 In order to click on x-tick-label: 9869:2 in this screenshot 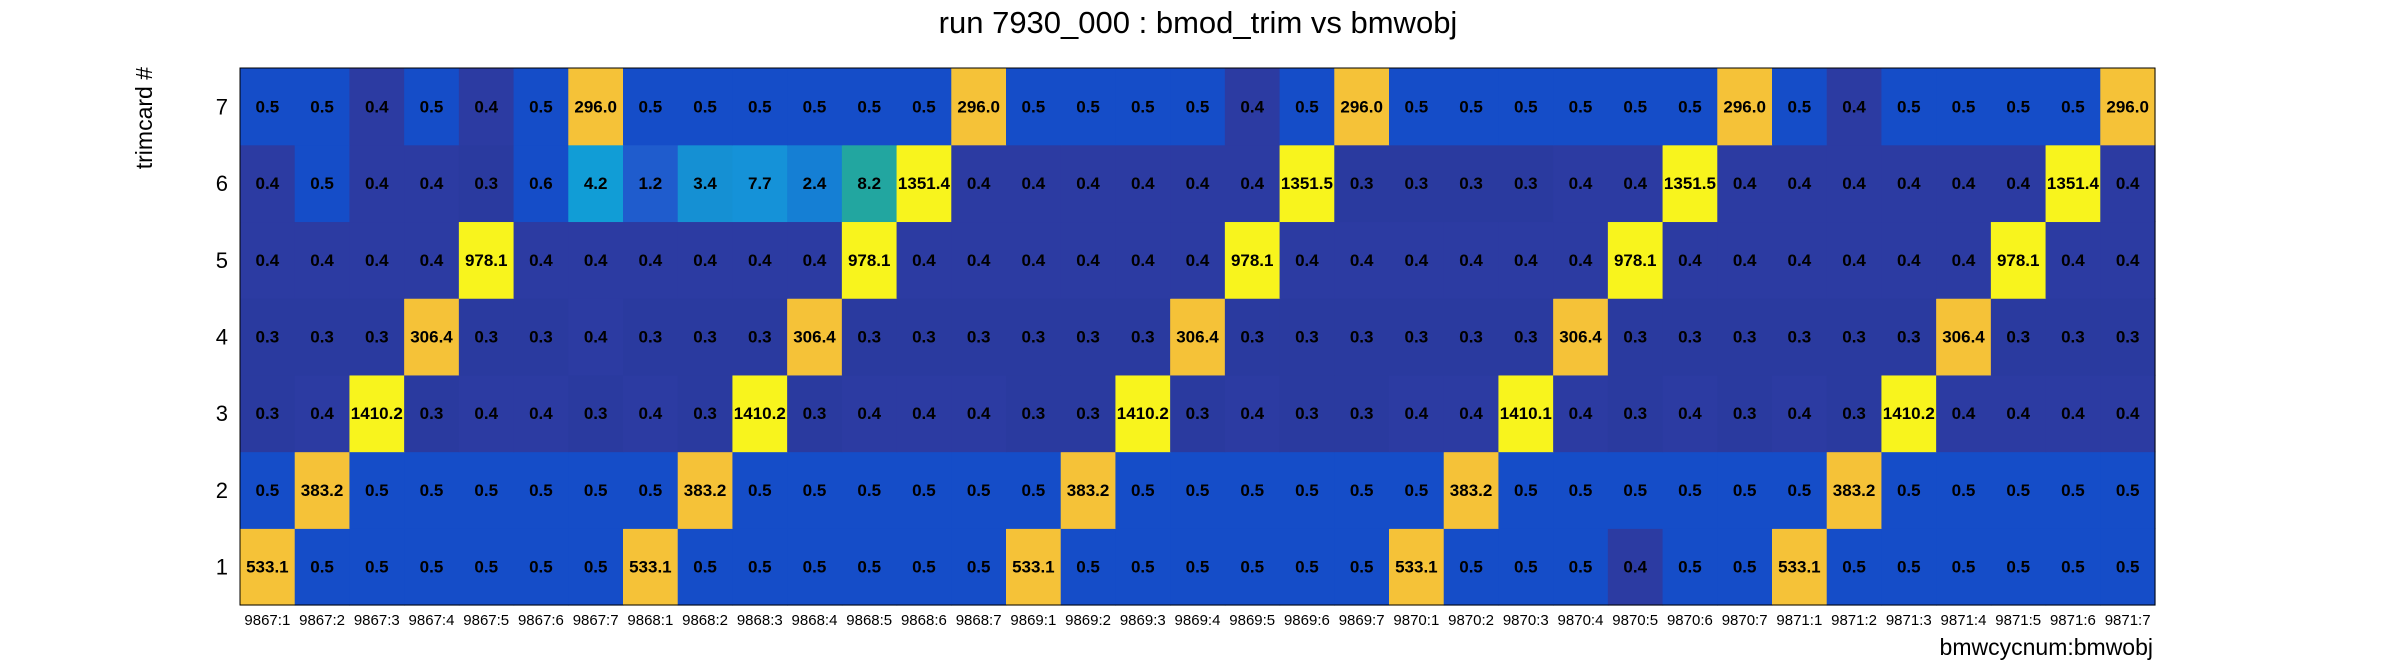, I will do `click(1088, 620)`.